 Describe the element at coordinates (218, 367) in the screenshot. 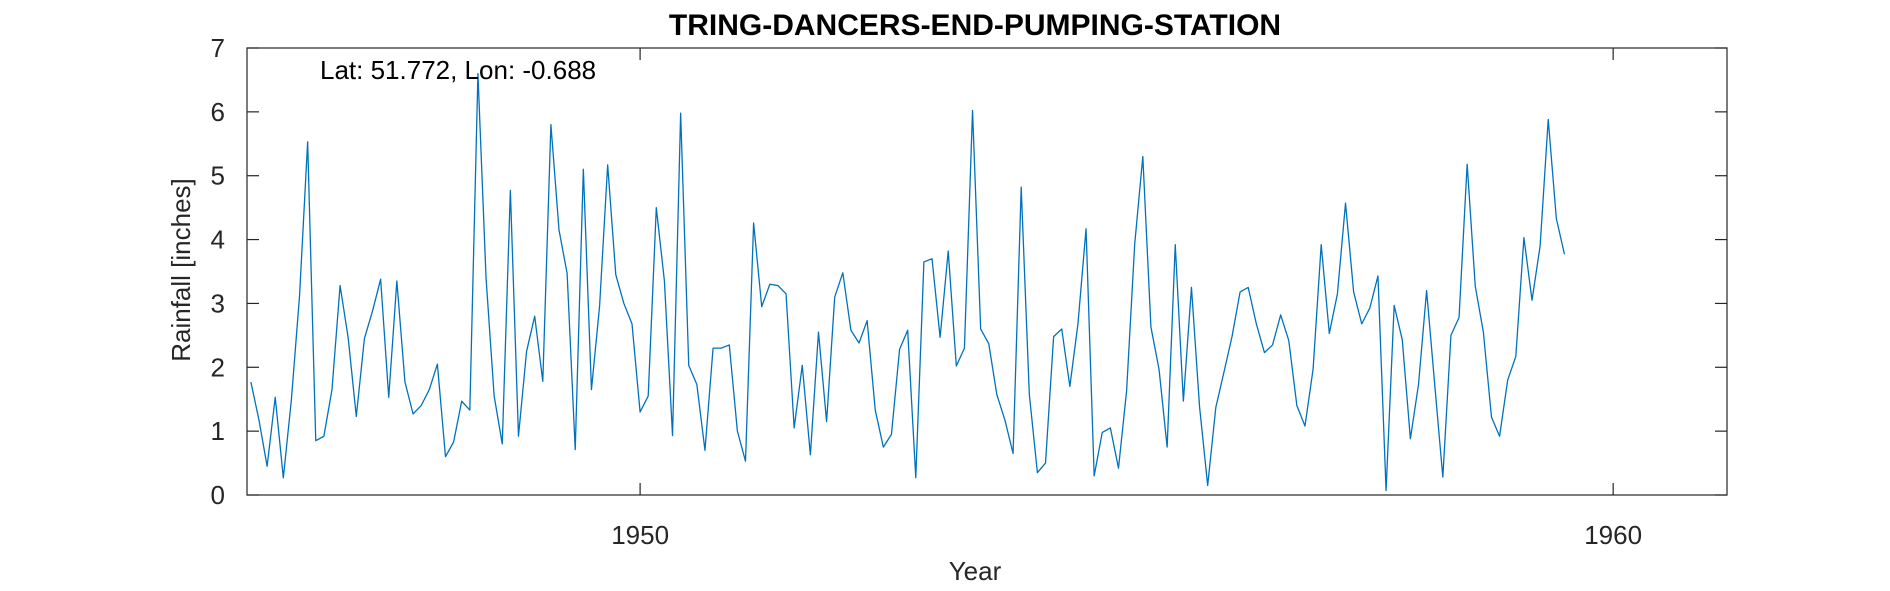

I see `y-tick-label: 2` at that location.